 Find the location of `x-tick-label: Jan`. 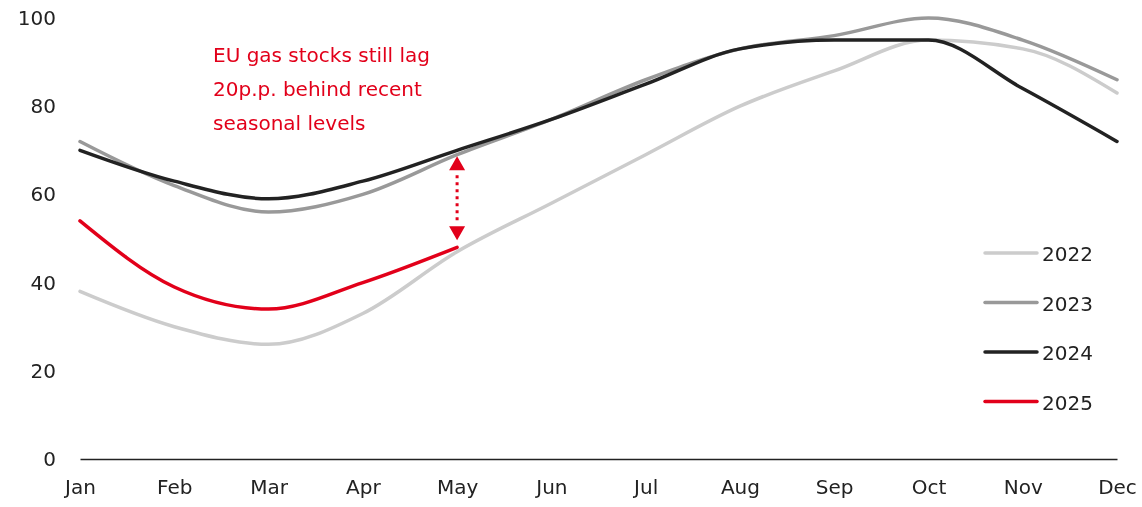

x-tick-label: Jan is located at coordinates (79, 487).